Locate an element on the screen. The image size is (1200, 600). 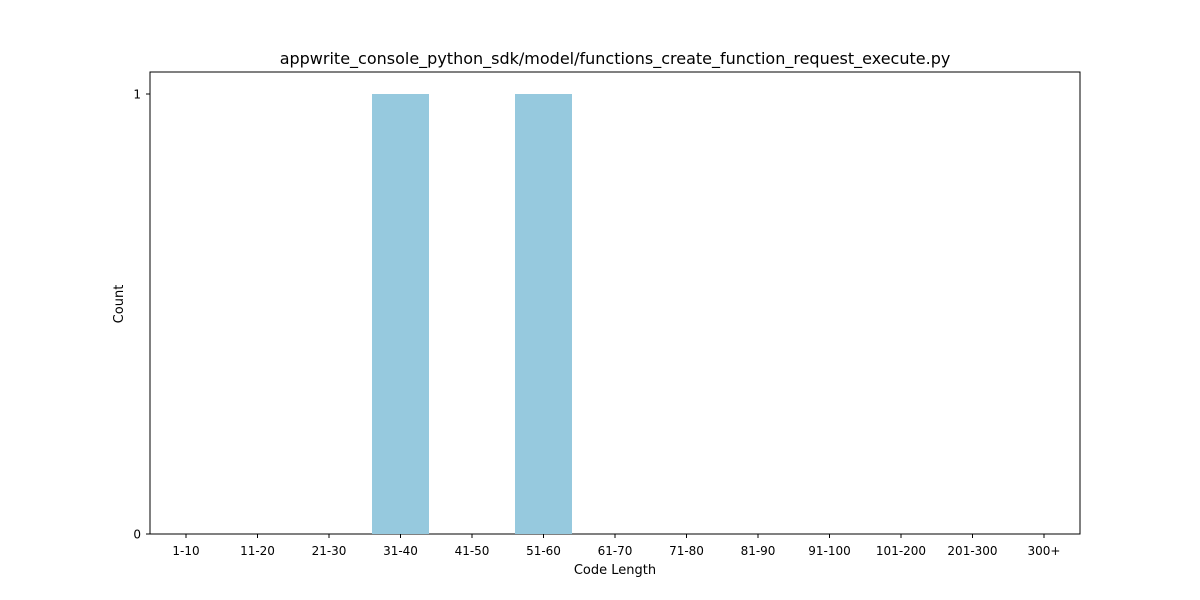
bars-group is located at coordinates (472, 314).